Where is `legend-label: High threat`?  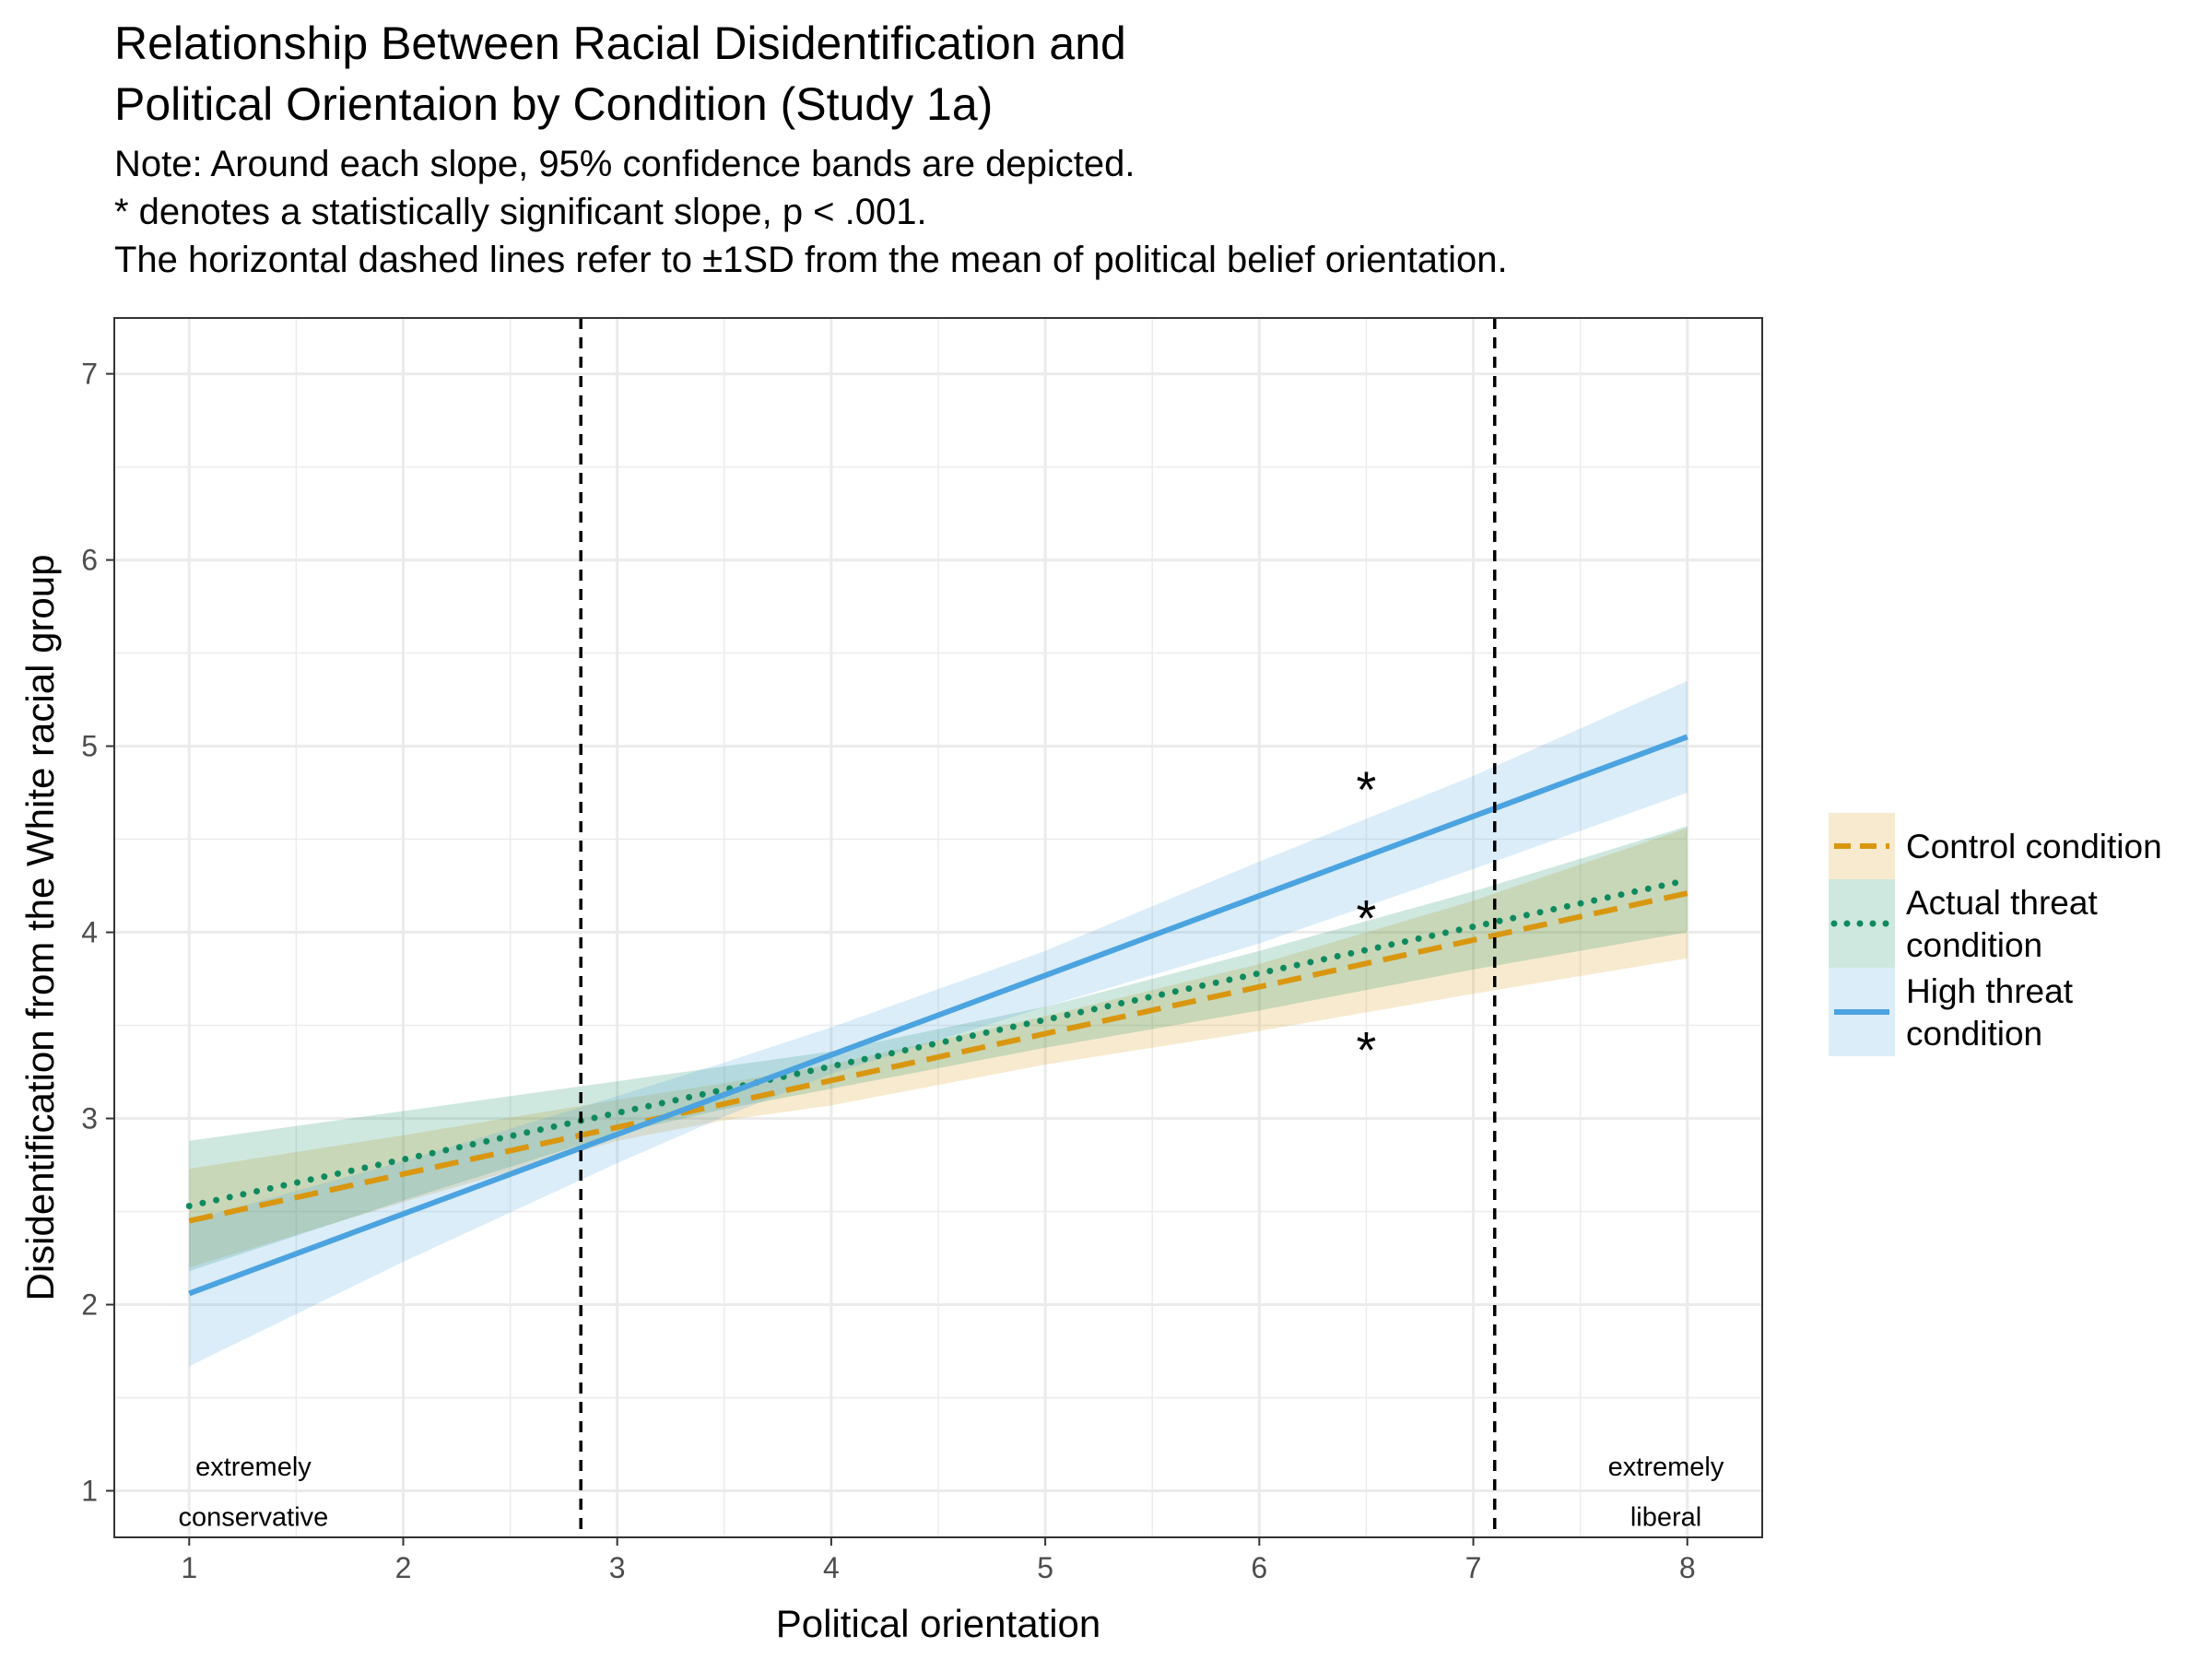 legend-label: High threat is located at coordinates (1990, 991).